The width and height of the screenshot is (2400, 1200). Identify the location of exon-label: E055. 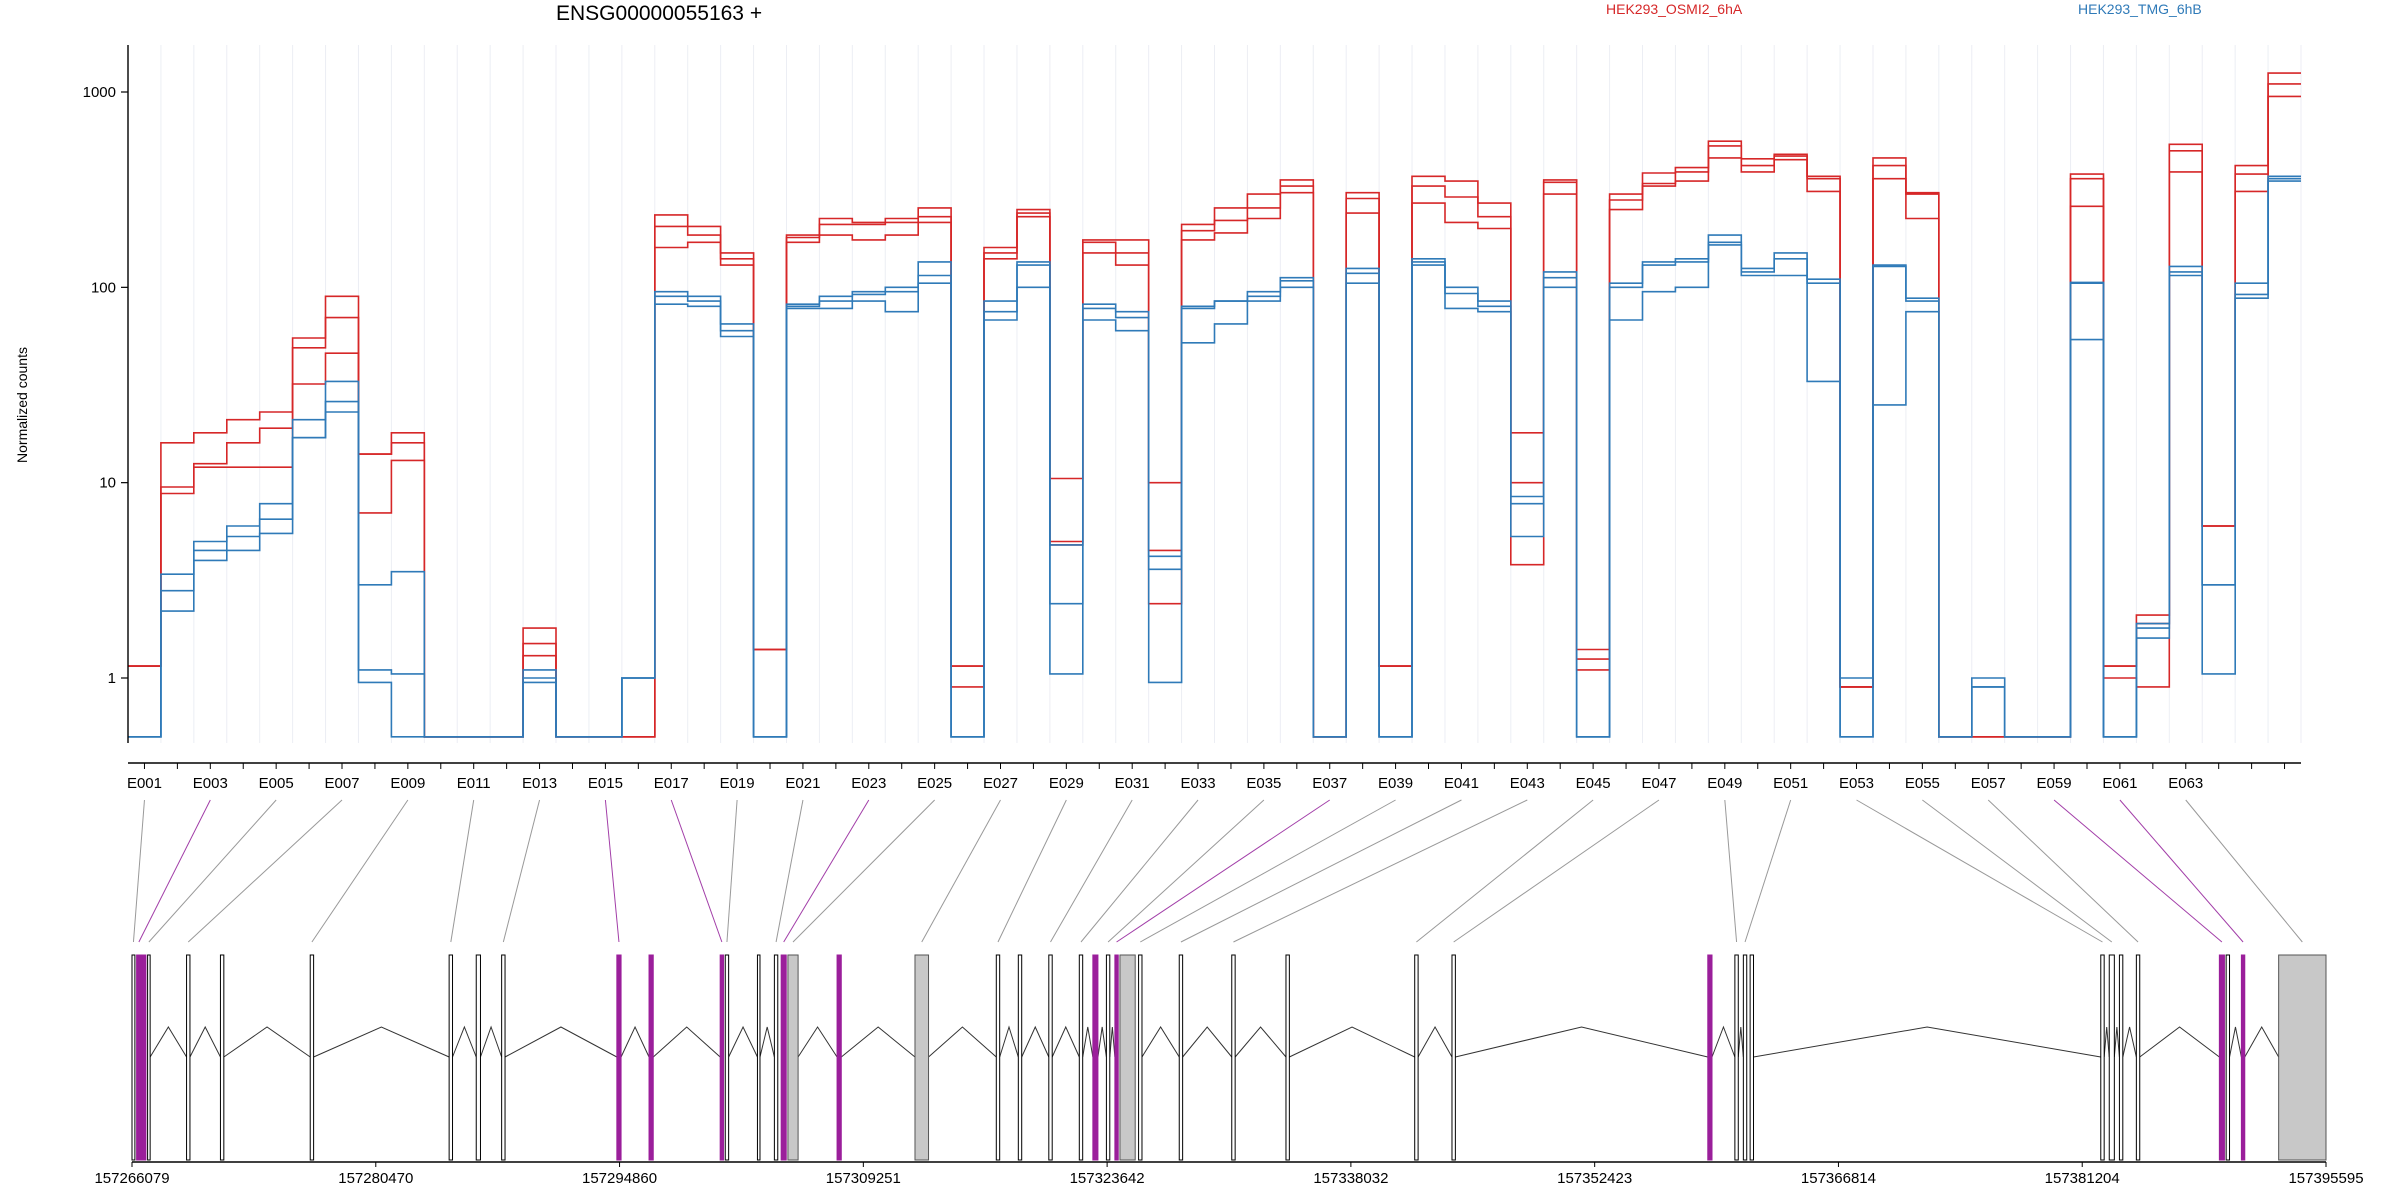
(1922, 783).